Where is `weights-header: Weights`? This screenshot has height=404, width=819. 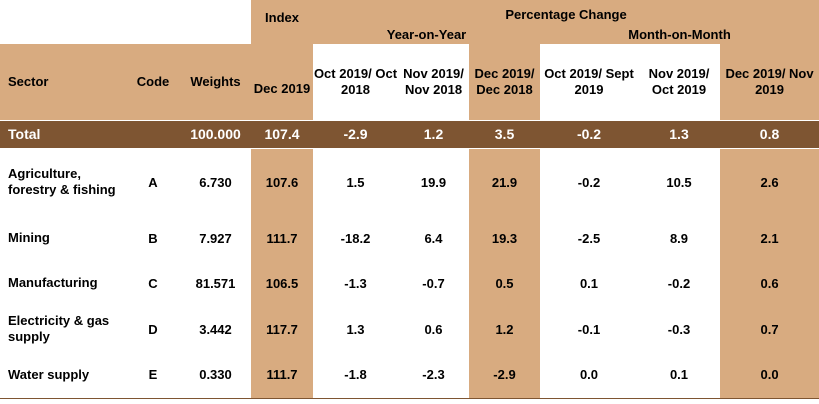
weights-header: Weights is located at coordinates (215, 82).